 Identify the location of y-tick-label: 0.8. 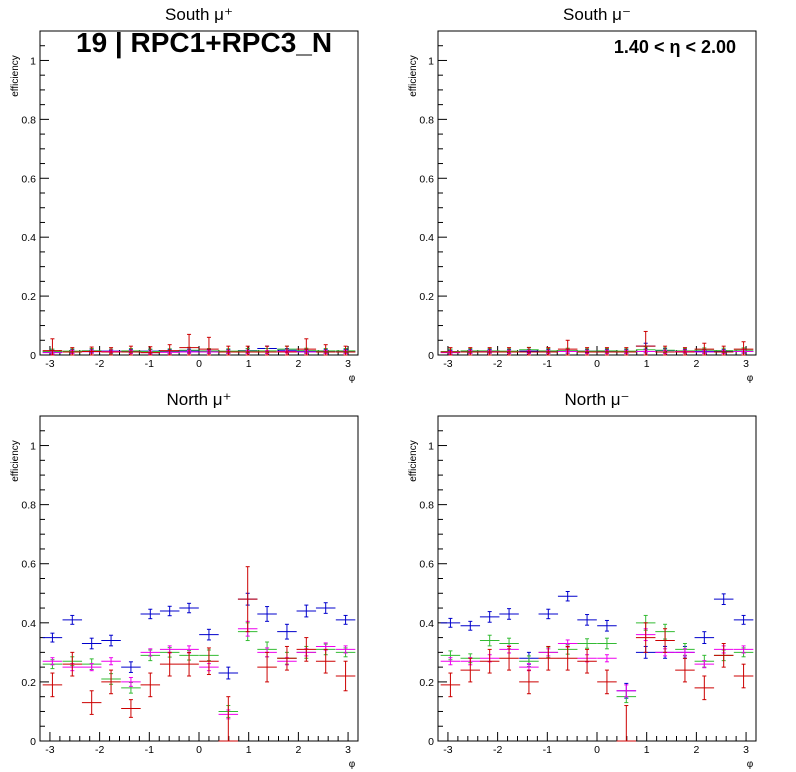
(28, 506).